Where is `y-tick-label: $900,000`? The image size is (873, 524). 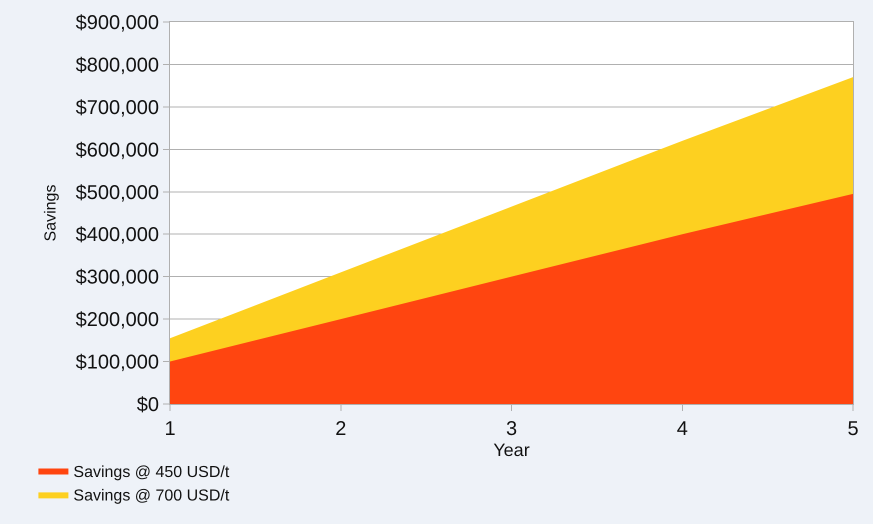
y-tick-label: $900,000 is located at coordinates (117, 23).